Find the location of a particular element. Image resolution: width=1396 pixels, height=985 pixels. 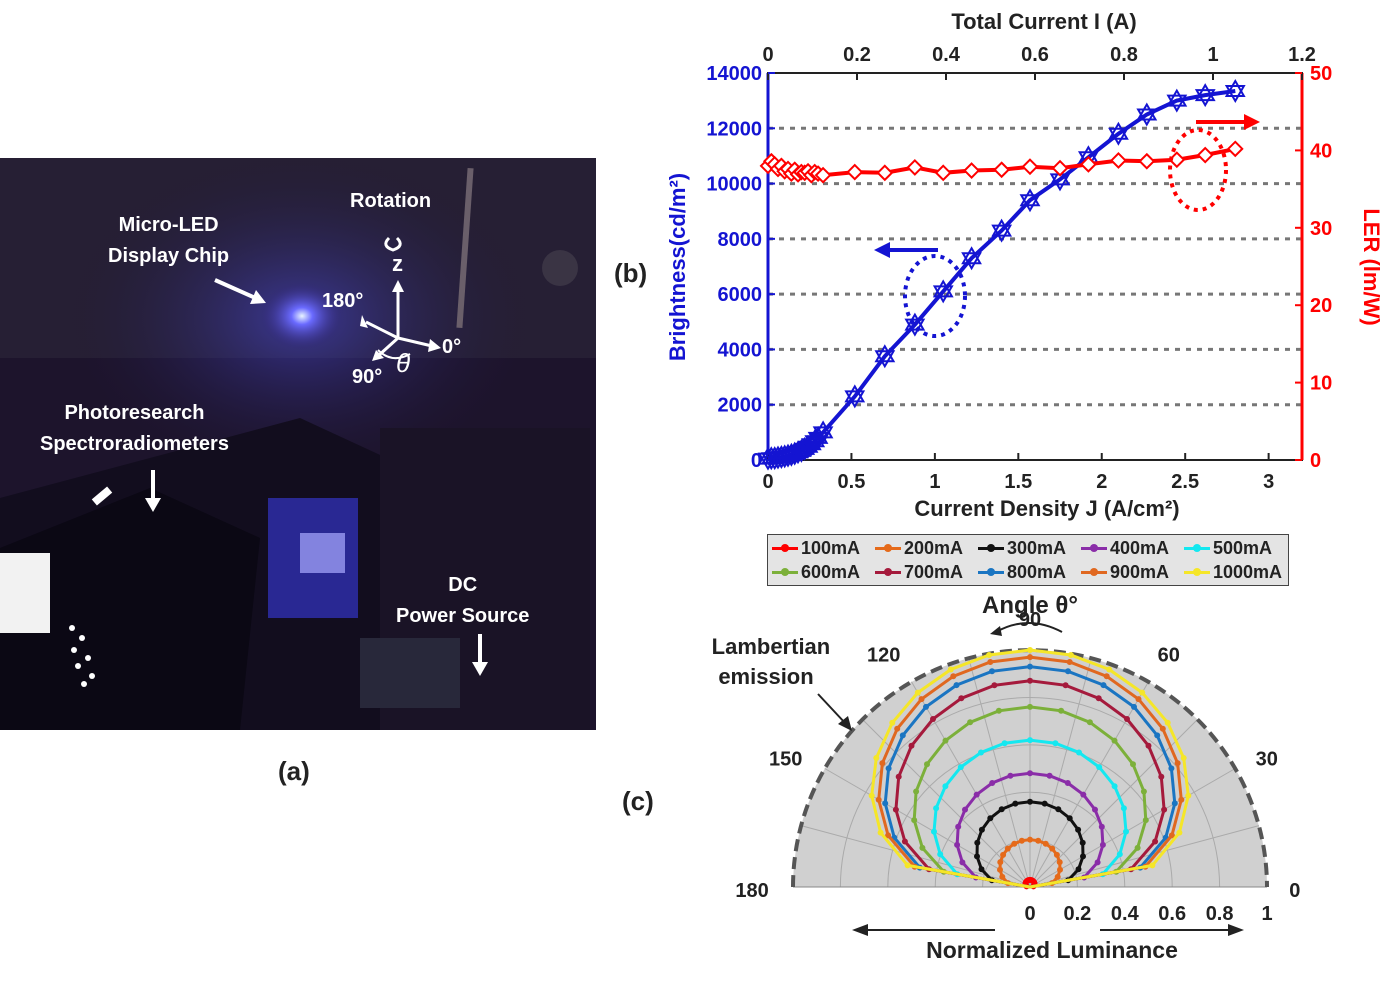

left-tick-label: 10000 is located at coordinates (734, 185).